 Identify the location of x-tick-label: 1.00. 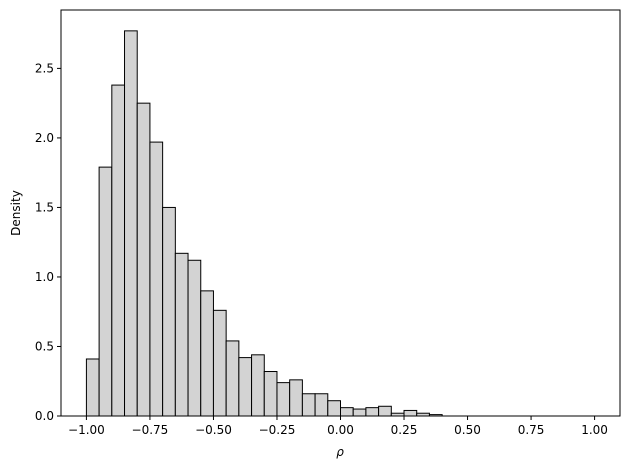
(594, 430).